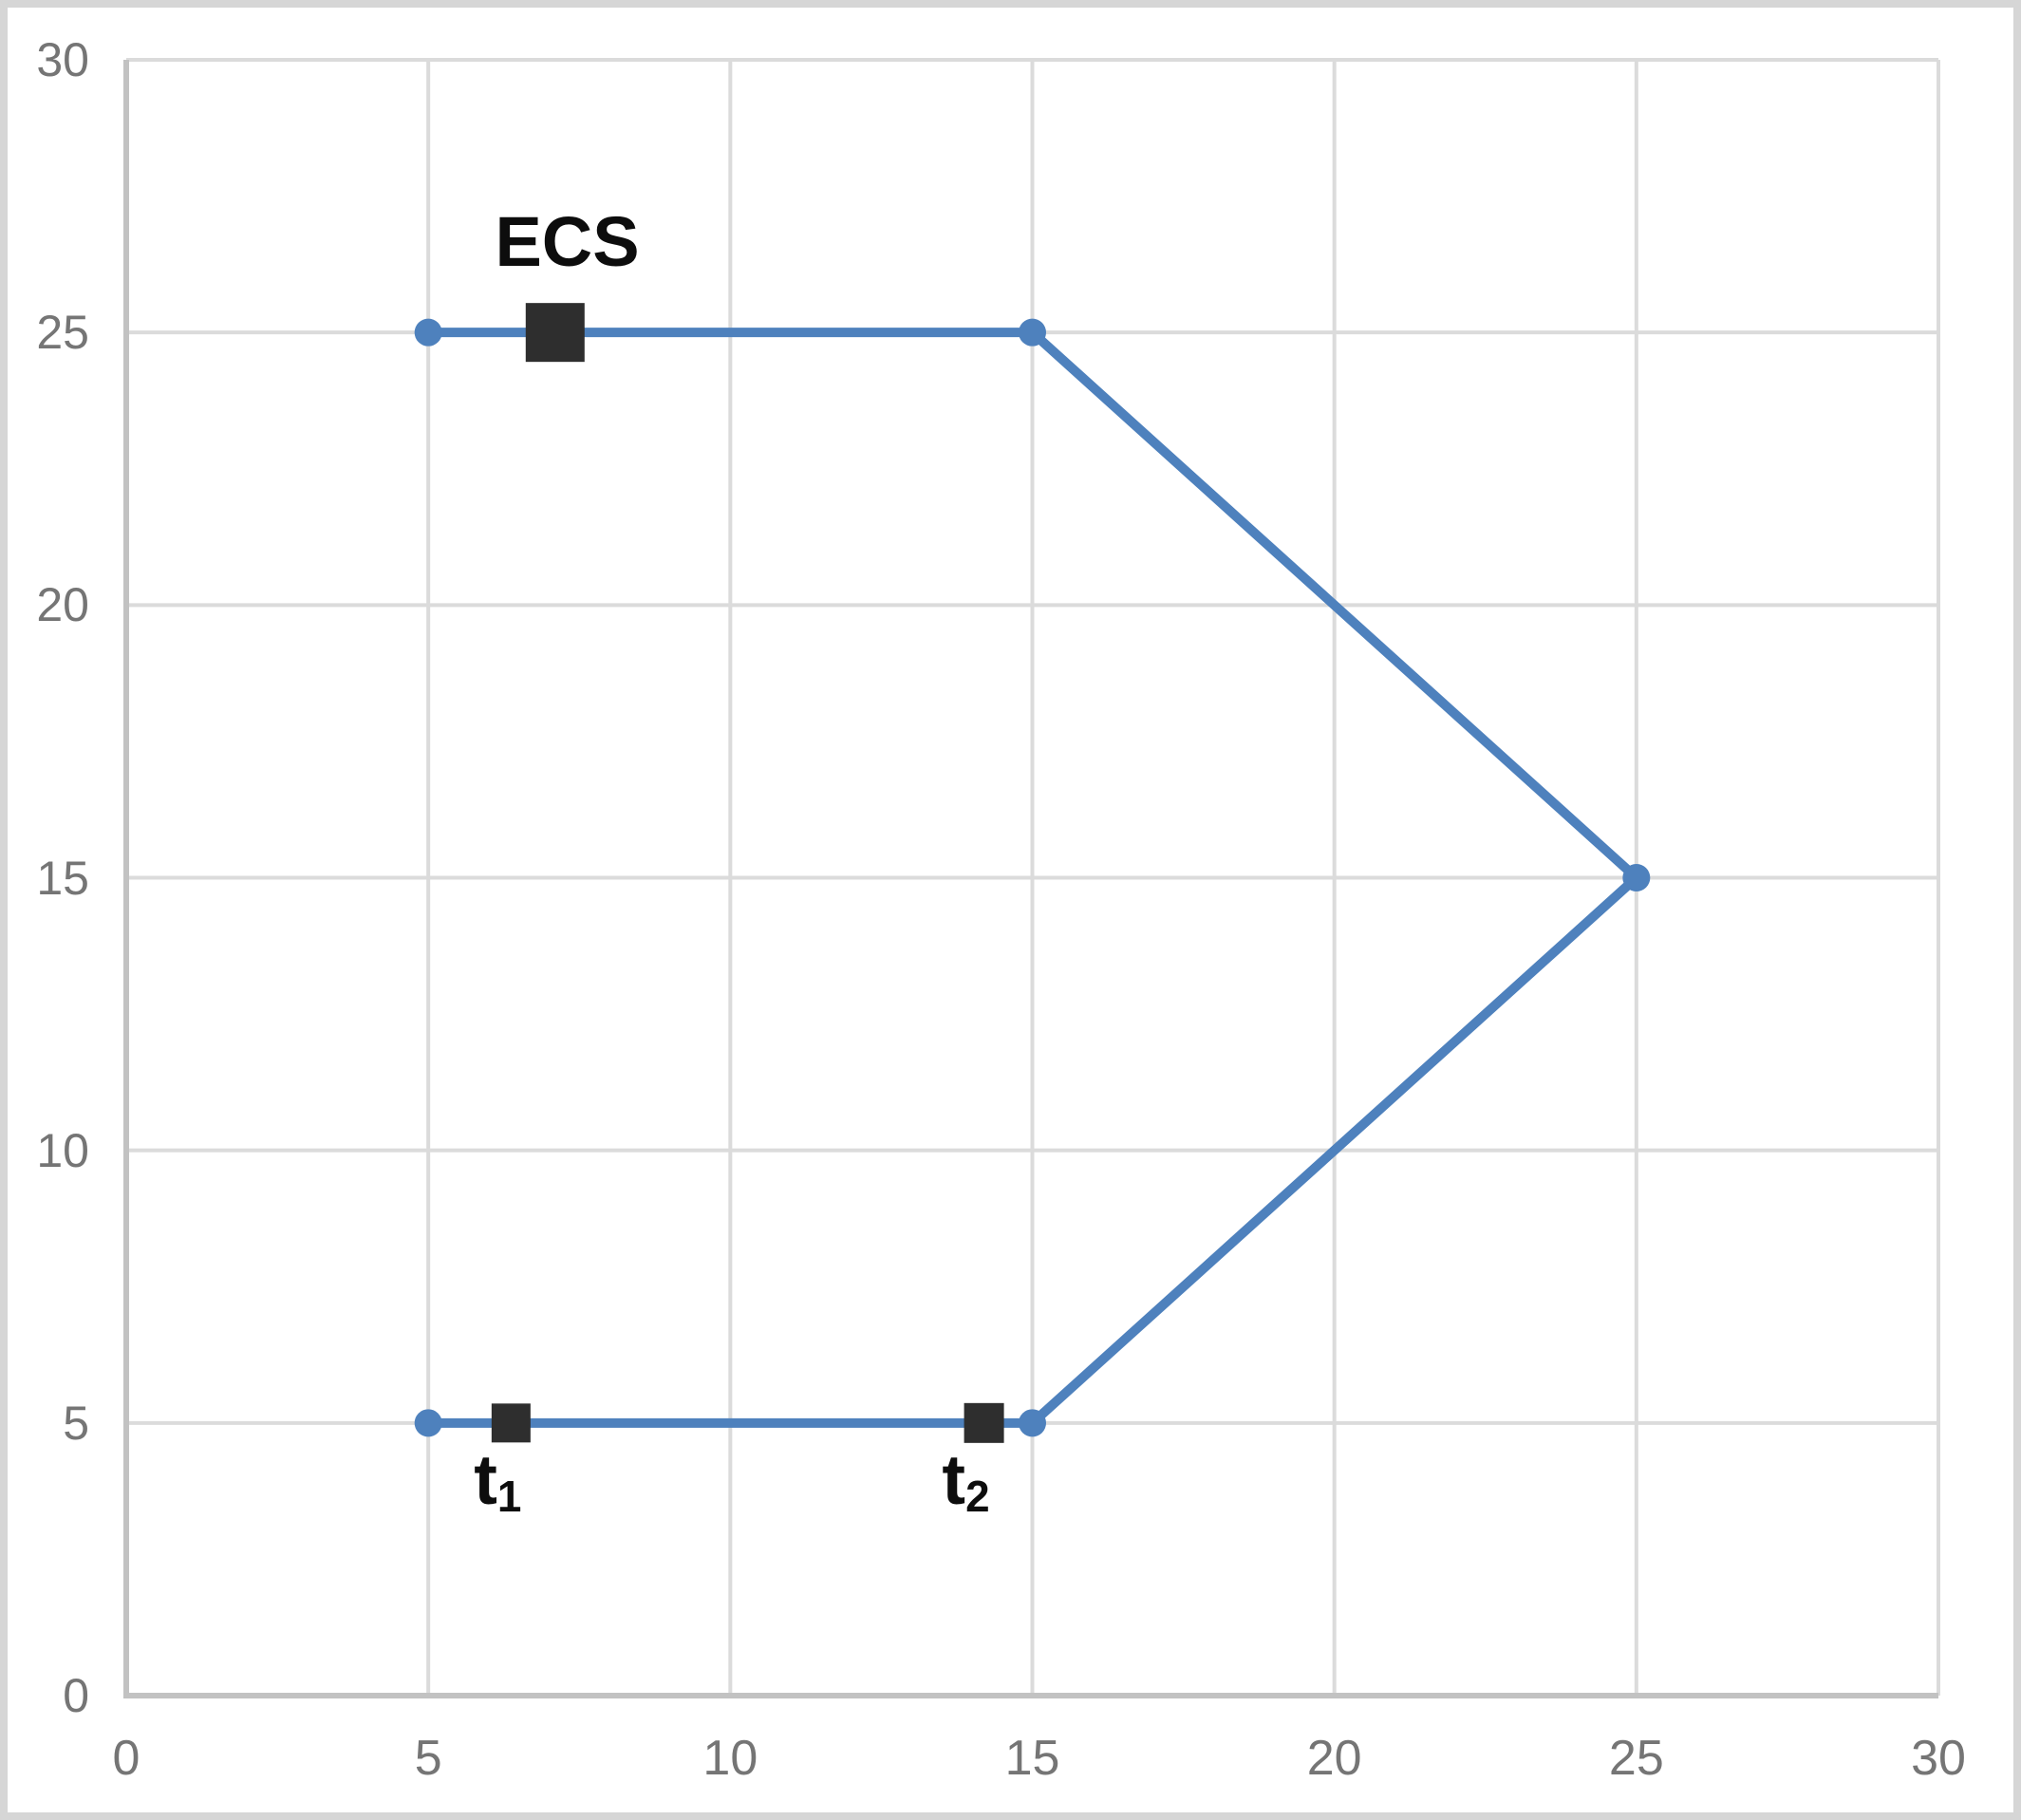 The image size is (2021, 1820). I want to click on x-tick-label-30: 30, so click(1938, 1758).